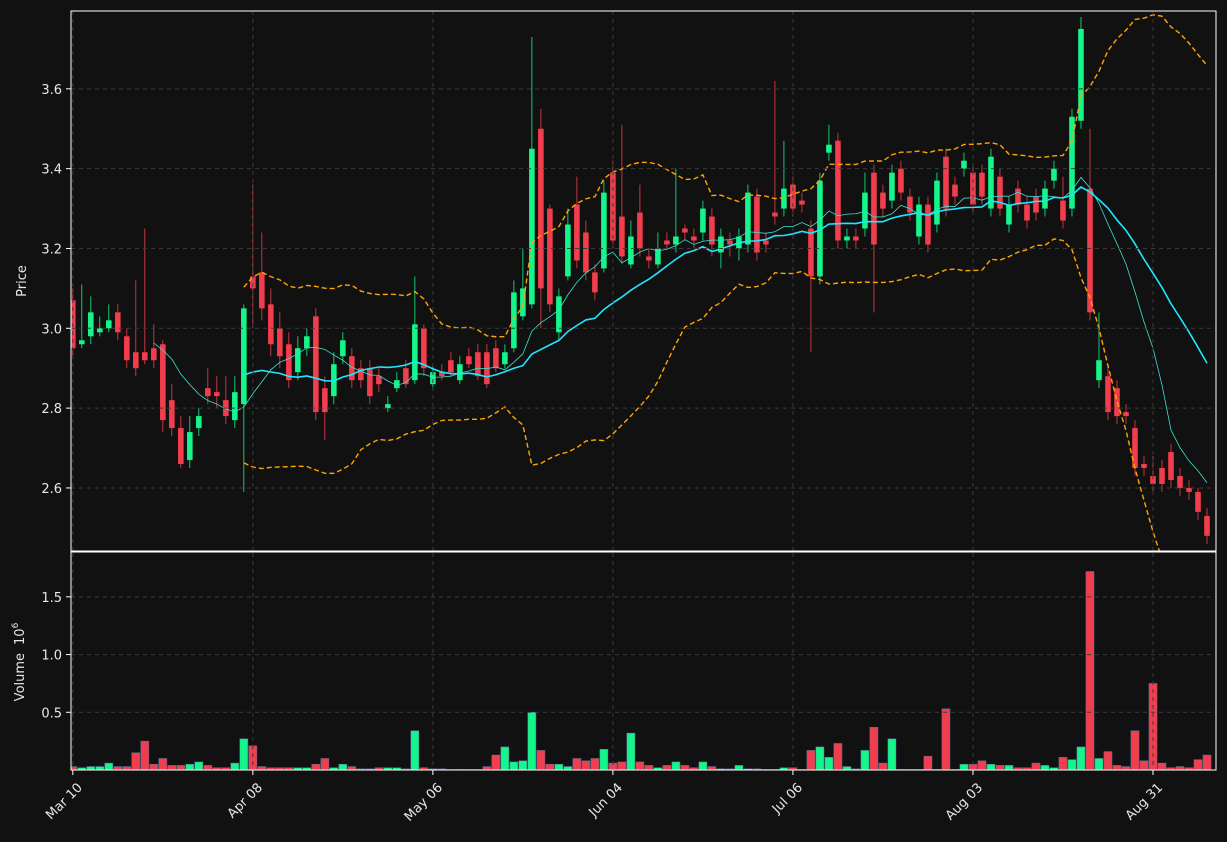  What do you see at coordinates (51, 249) in the screenshot?
I see `y-tick-label: 3.2` at bounding box center [51, 249].